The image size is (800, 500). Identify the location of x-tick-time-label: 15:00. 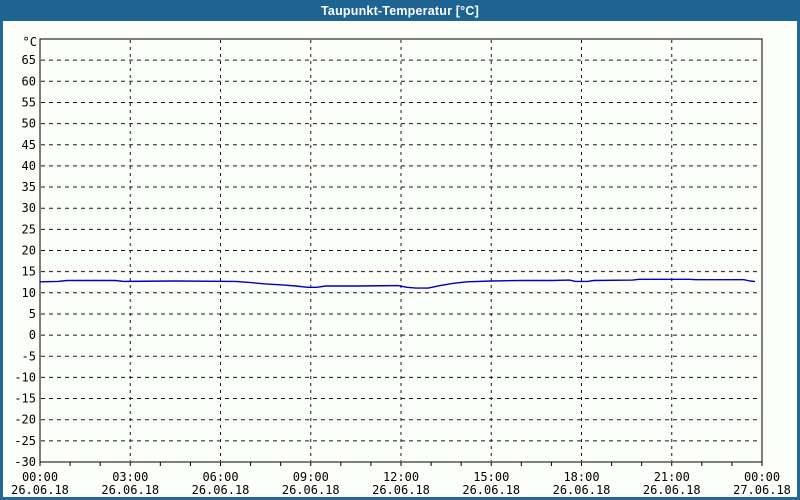
(491, 477).